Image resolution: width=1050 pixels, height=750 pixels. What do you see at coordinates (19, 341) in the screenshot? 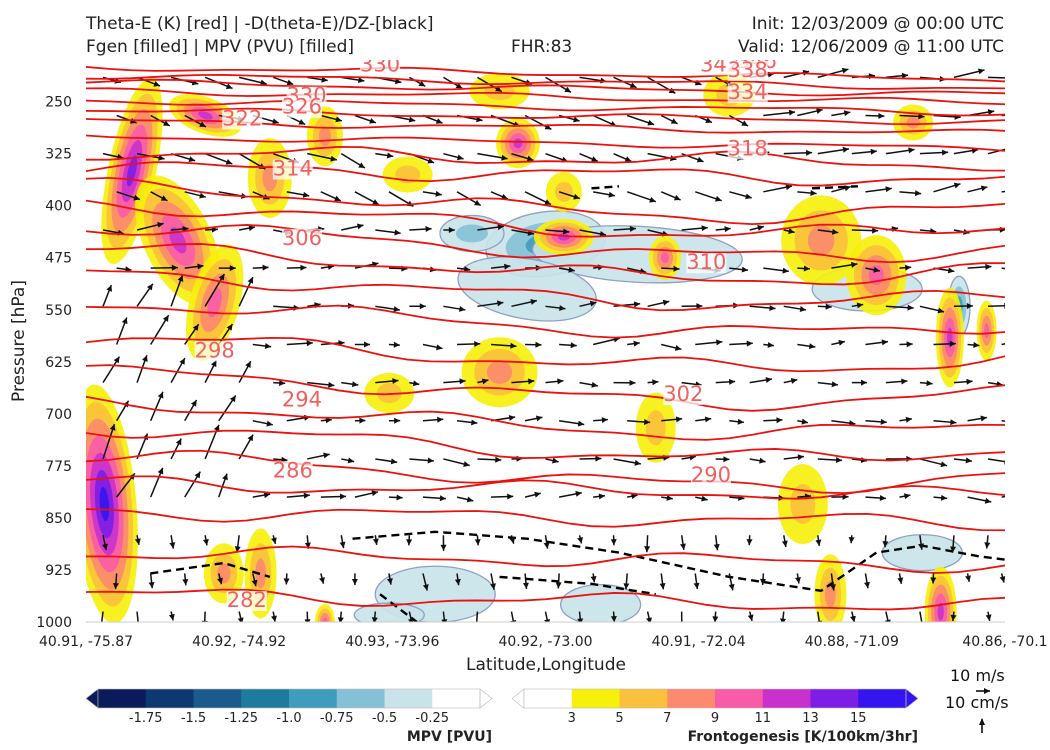
I see `y-axis-label: Pressure [hPa]` at bounding box center [19, 341].